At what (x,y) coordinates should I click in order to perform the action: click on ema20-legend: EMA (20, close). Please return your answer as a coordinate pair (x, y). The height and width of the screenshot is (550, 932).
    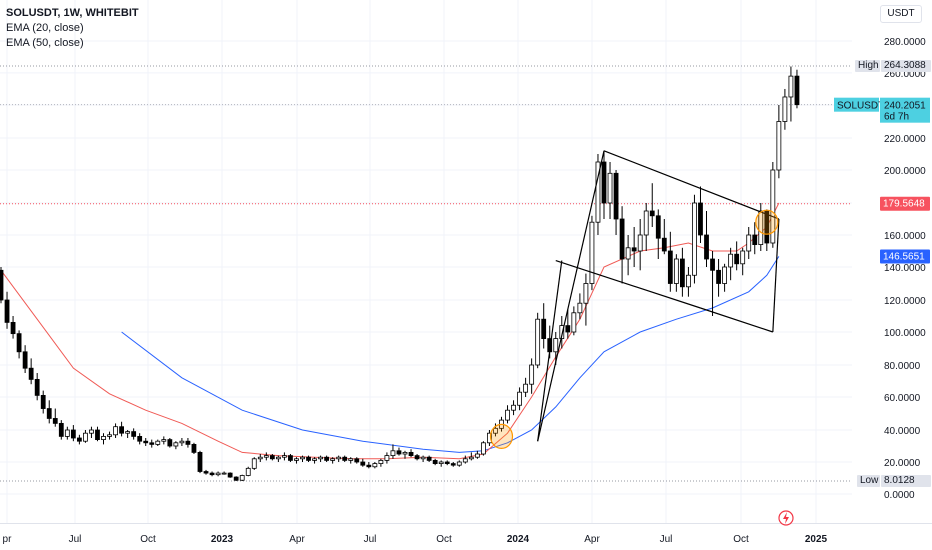
    Looking at the image, I should click on (45, 28).